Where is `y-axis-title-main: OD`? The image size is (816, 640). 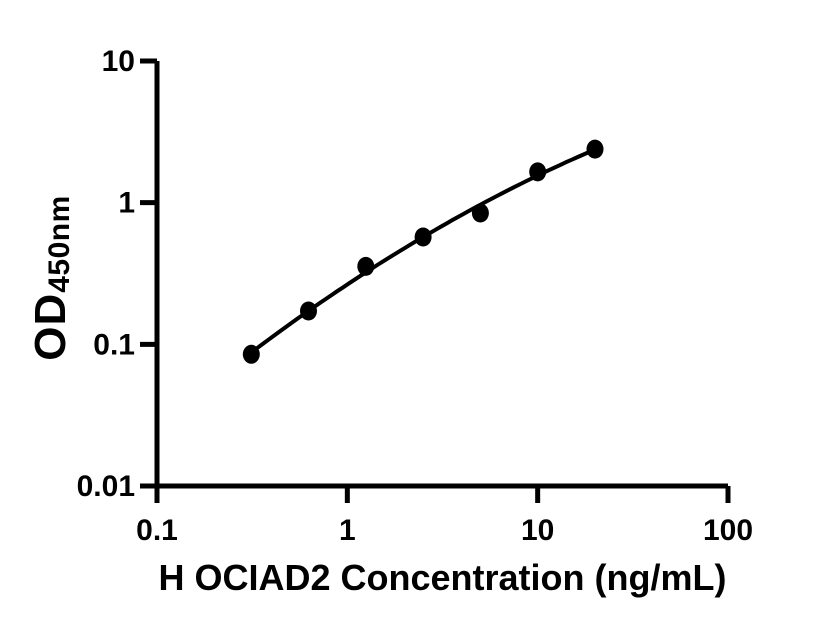
y-axis-title-main: OD is located at coordinates (50, 326).